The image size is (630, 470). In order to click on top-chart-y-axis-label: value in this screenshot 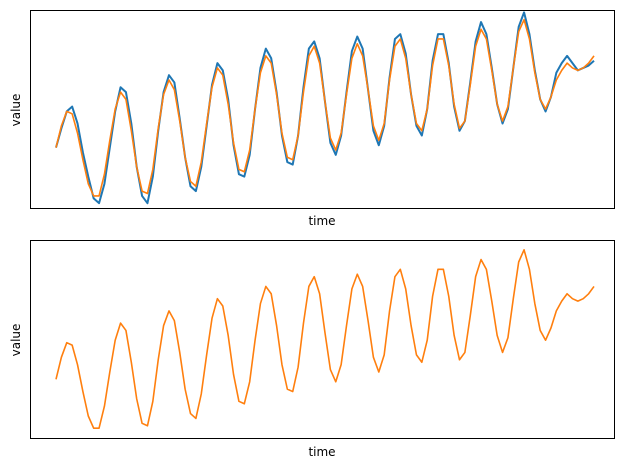, I will do `click(16, 110)`.